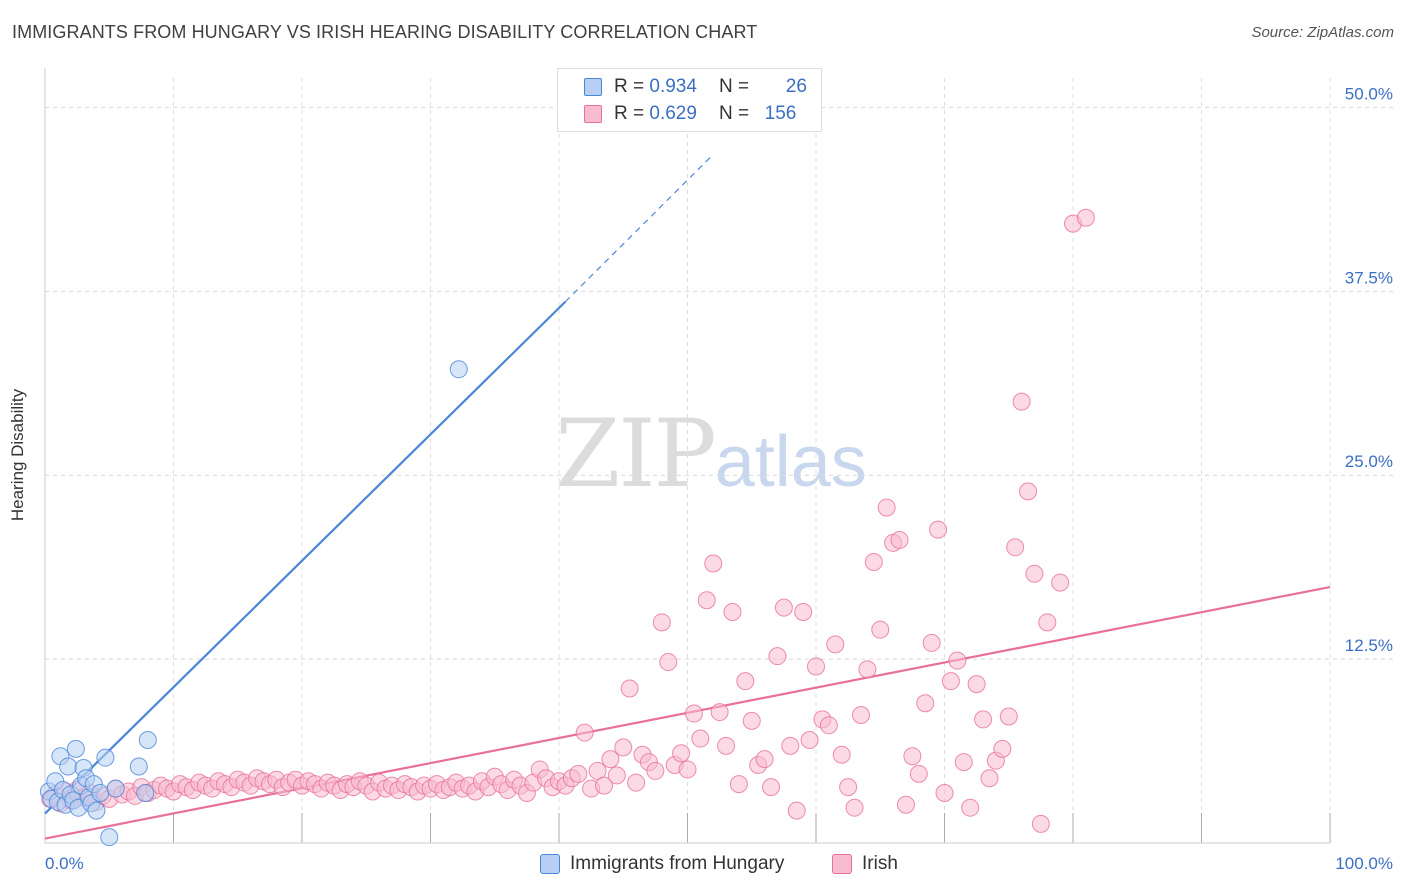 Image resolution: width=1406 pixels, height=892 pixels. Describe the element at coordinates (1369, 277) in the screenshot. I see `y-tick-label: 37.5%` at that location.